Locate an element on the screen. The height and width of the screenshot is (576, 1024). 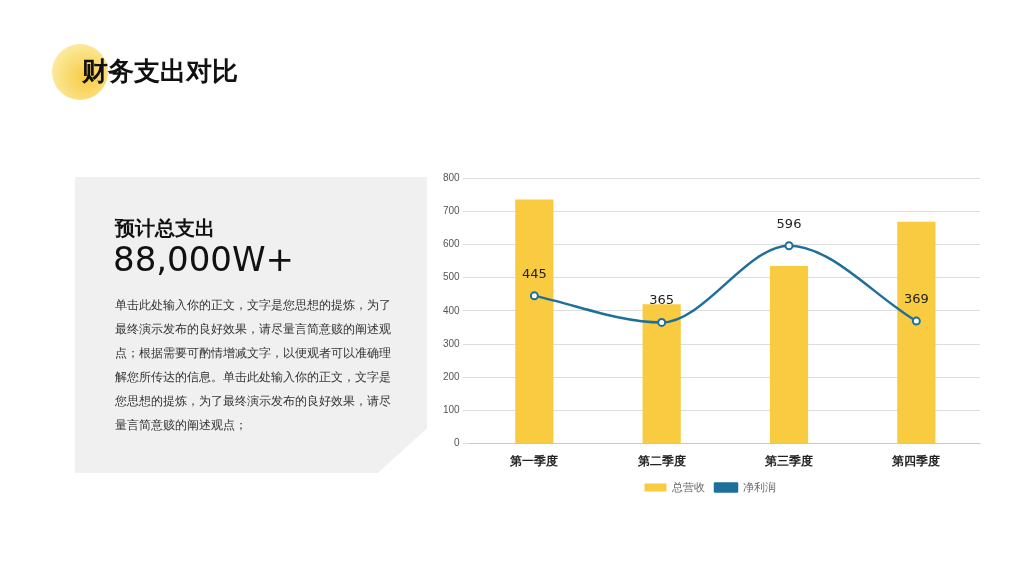
text: 88,000W+ is located at coordinates (204, 259).